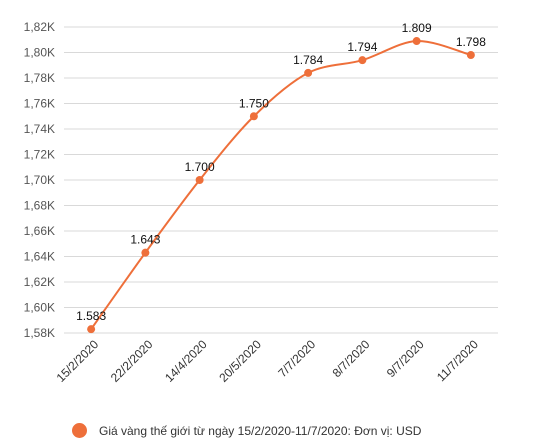 The width and height of the screenshot is (535, 448). I want to click on y-tick-label: 1,68K, so click(39, 206).